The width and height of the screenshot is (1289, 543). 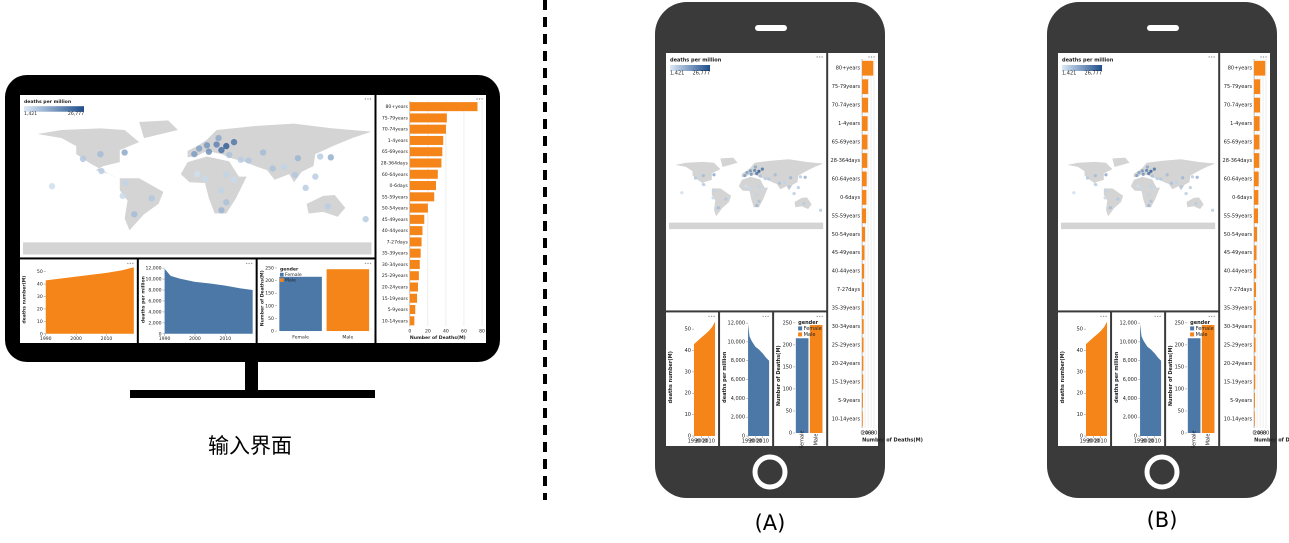 I want to click on x-tick-label: 2010, so click(x=762, y=442).